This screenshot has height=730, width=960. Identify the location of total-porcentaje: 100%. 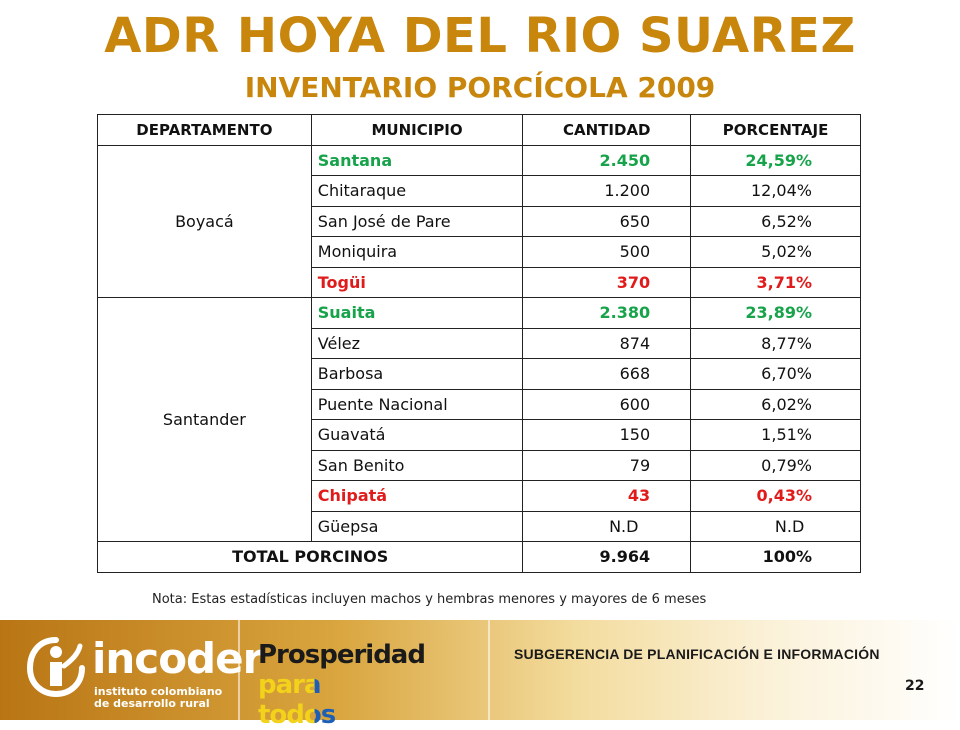
(775, 557).